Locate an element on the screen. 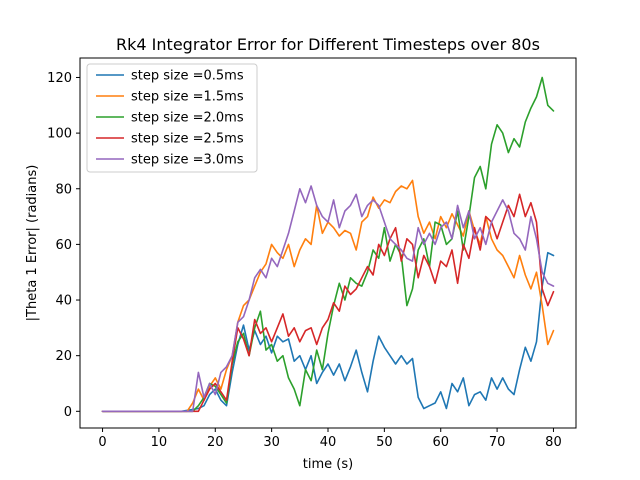 This screenshot has width=640, height=480. y-tick-label: 0 is located at coordinates (68, 412).